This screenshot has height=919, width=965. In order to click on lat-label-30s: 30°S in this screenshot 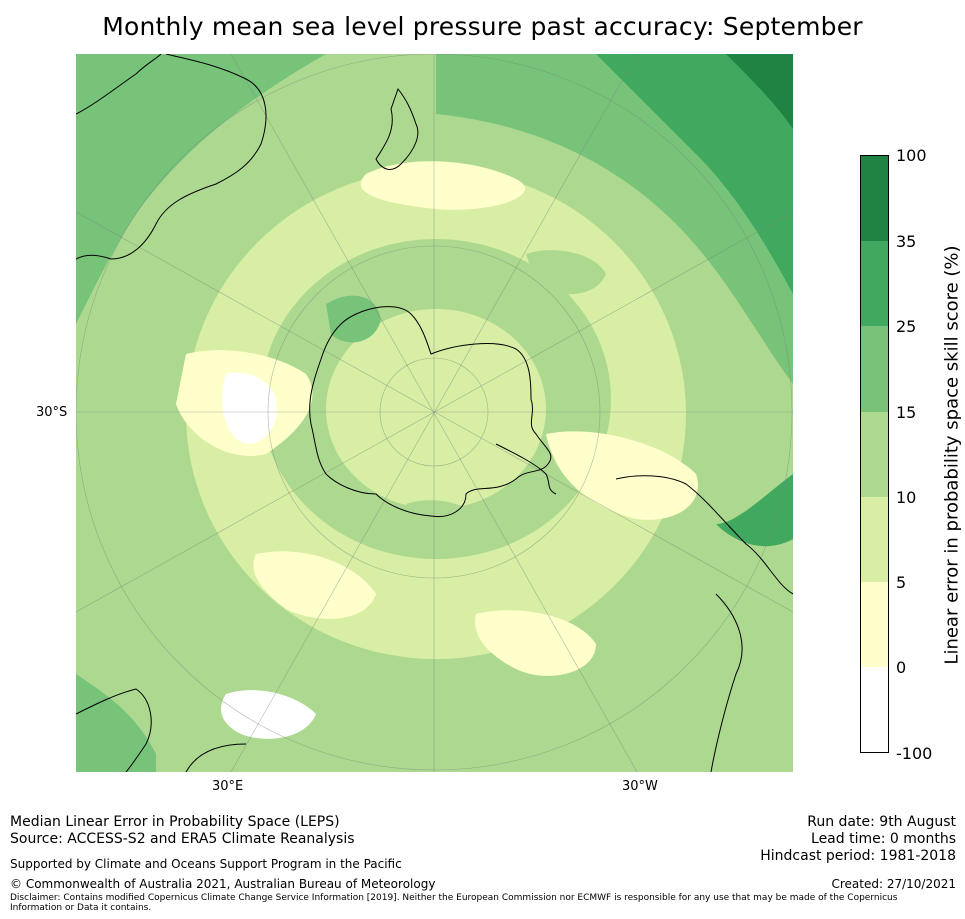, I will do `click(52, 412)`.